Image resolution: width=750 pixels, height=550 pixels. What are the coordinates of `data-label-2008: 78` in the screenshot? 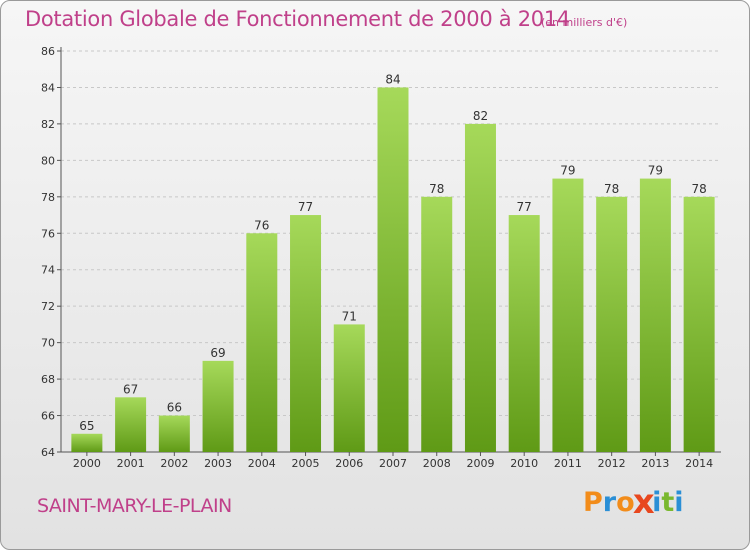 It's located at (436, 189).